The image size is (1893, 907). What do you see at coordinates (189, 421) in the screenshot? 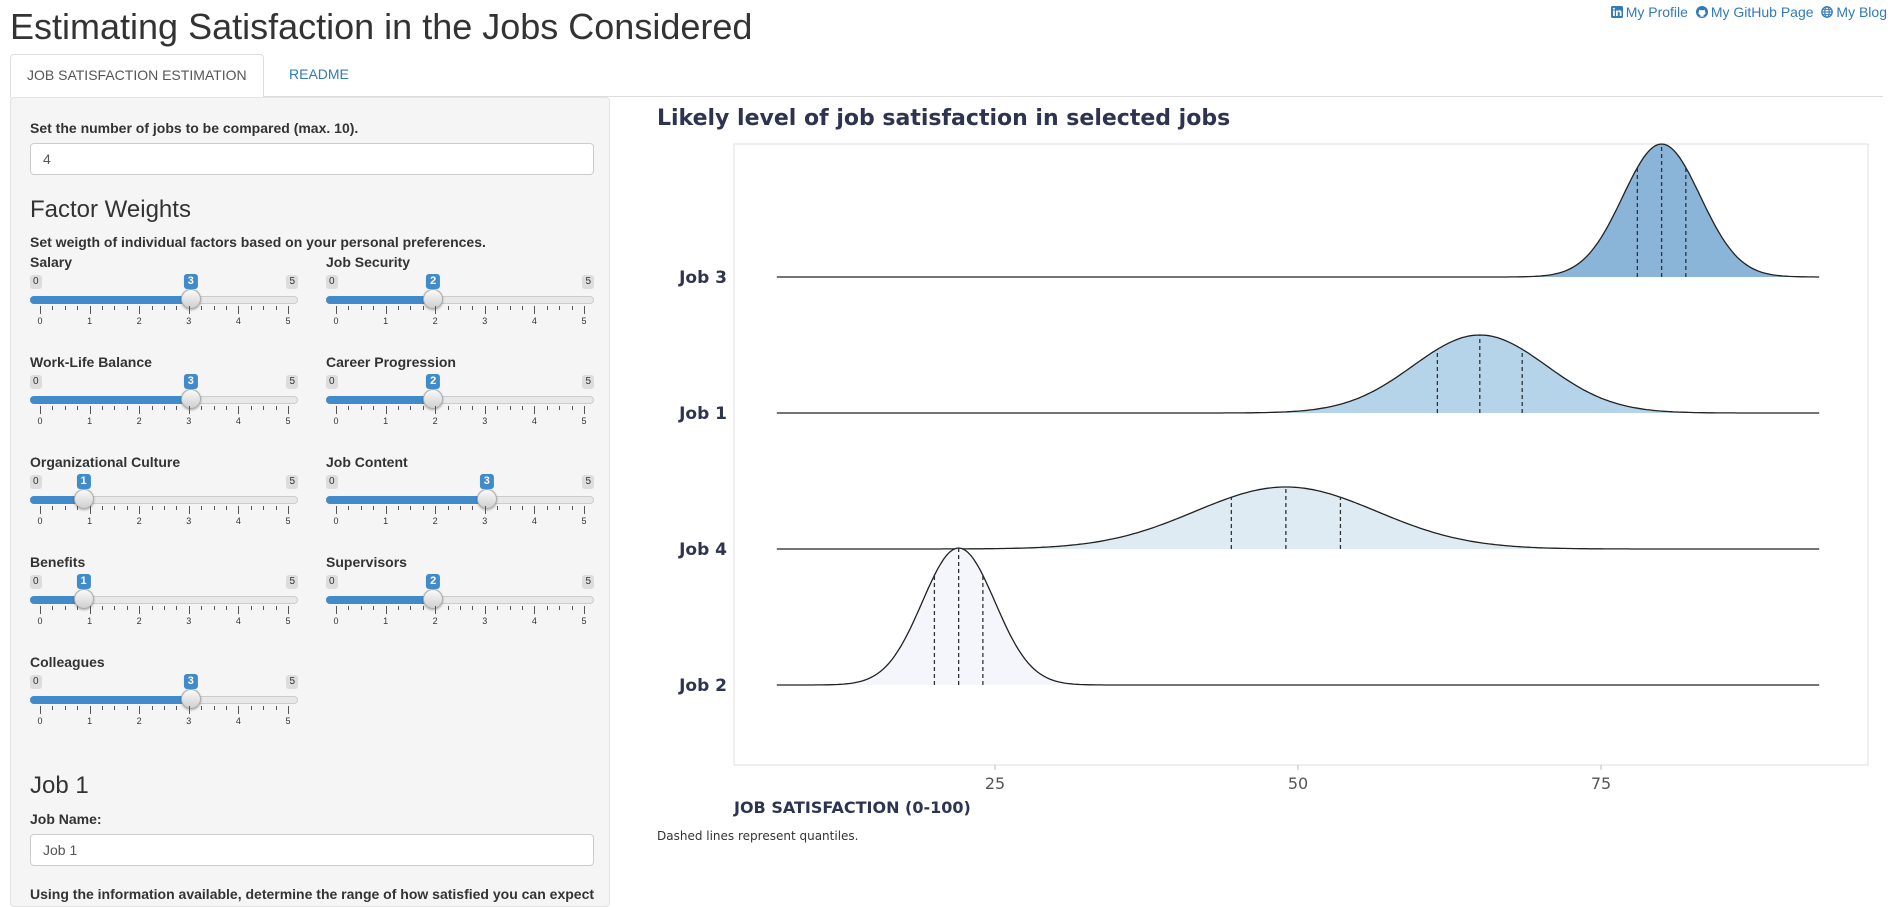
I see `slider-tick-label: 3` at bounding box center [189, 421].